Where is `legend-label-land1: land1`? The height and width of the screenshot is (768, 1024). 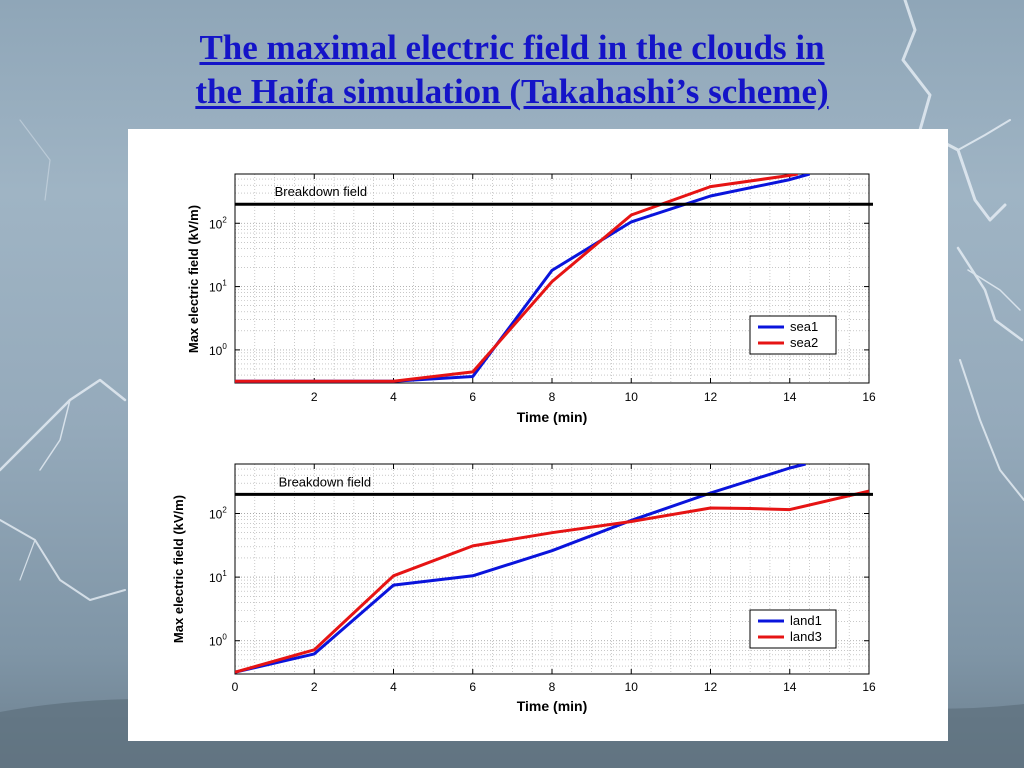
legend-label-land1: land1 is located at coordinates (806, 620).